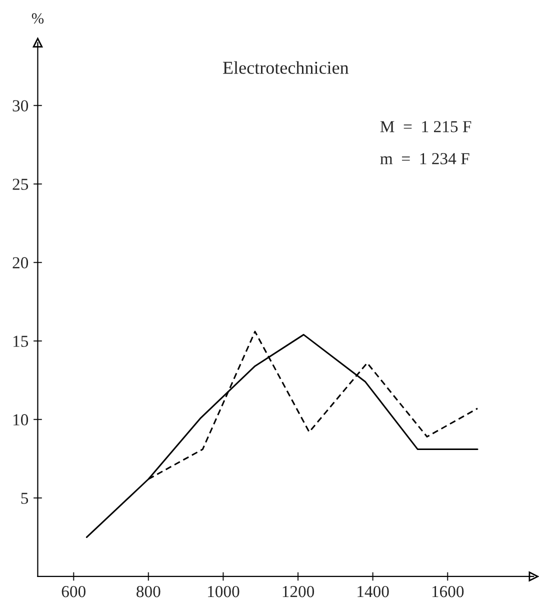 This screenshot has width=539, height=610. I want to click on y-axis-title: %, so click(38, 18).